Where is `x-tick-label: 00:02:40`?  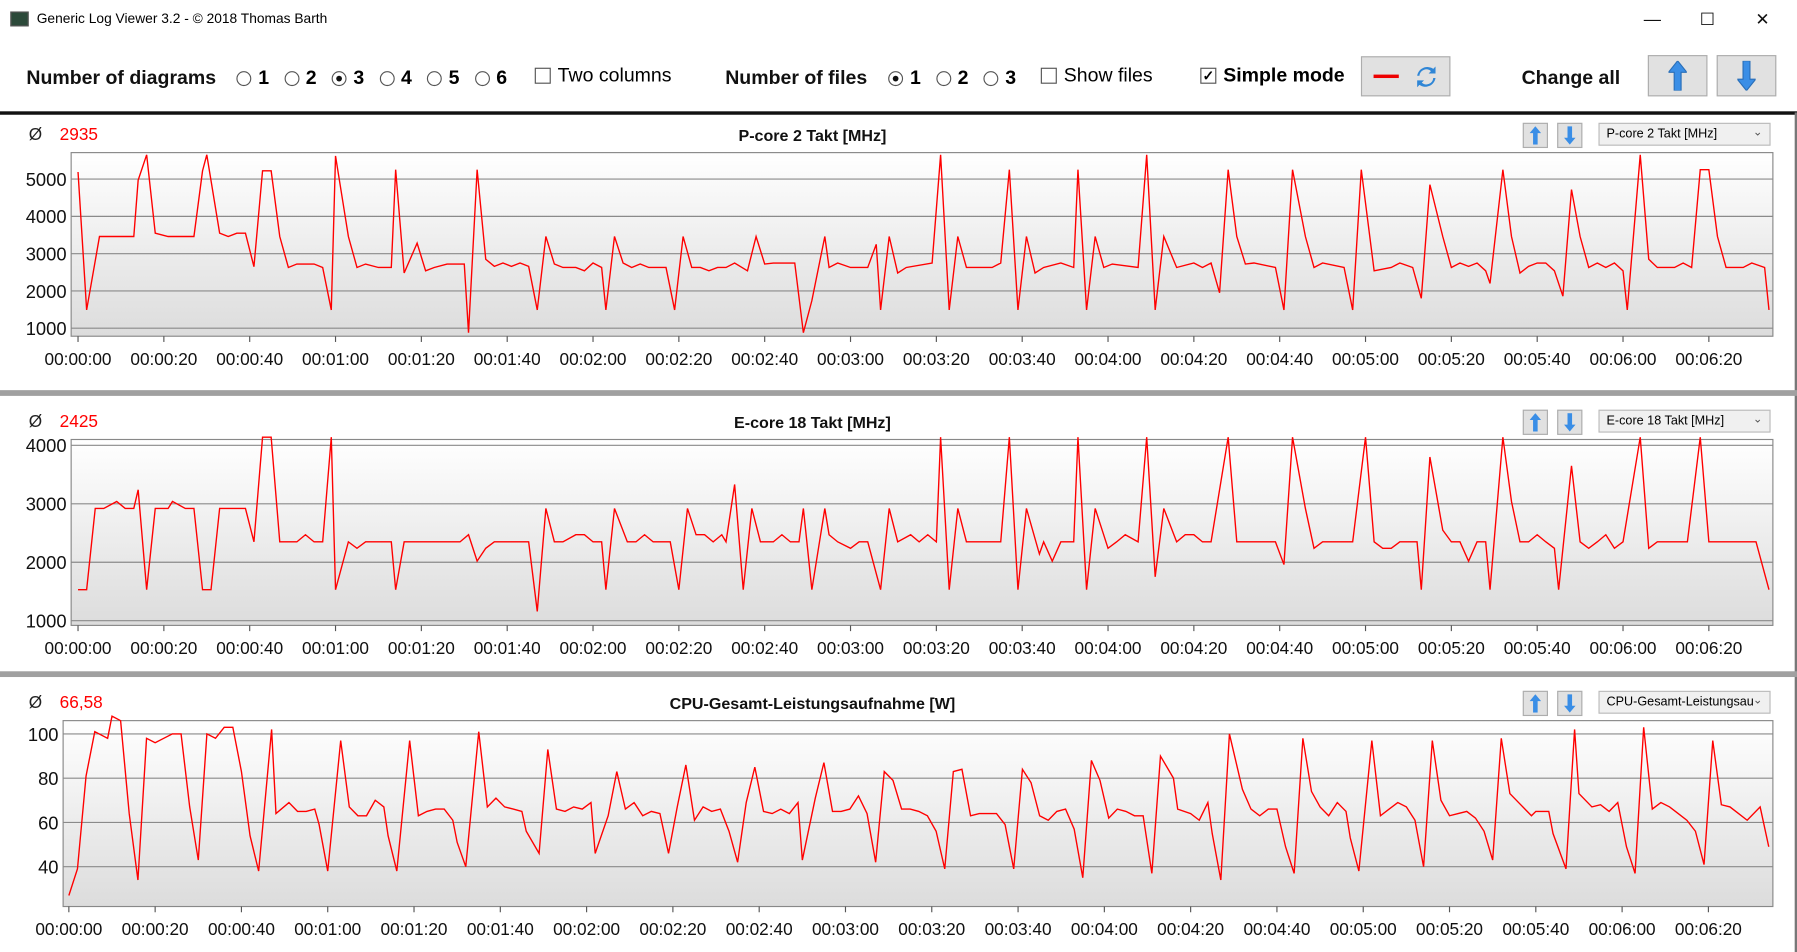
x-tick-label: 00:02:40 is located at coordinates (759, 929).